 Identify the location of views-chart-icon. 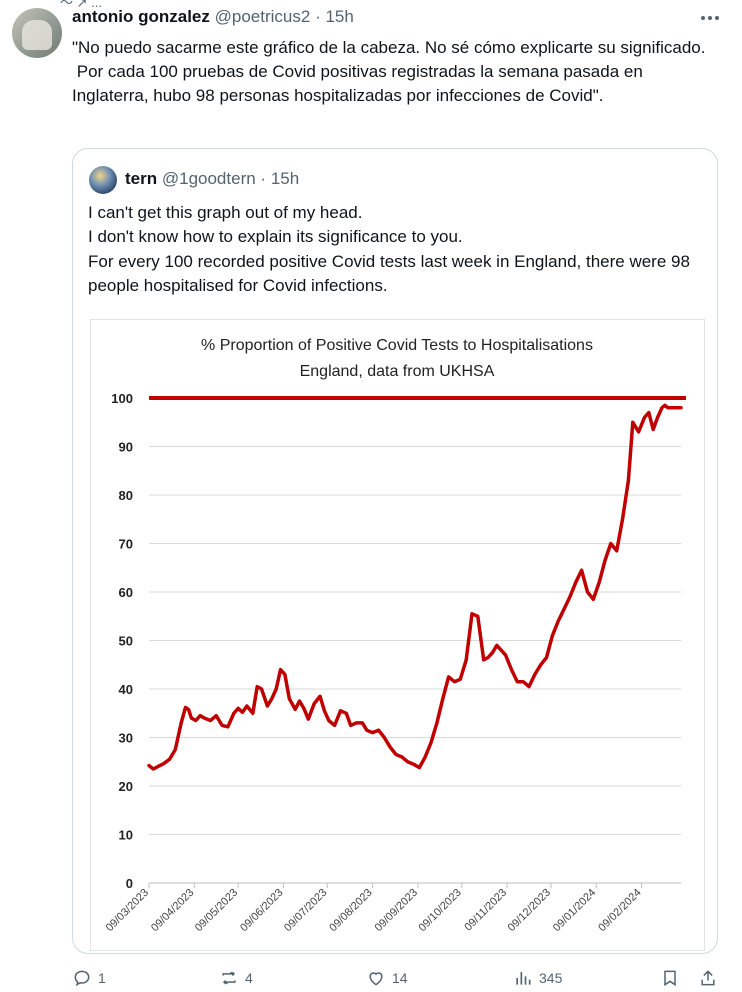
(523, 978).